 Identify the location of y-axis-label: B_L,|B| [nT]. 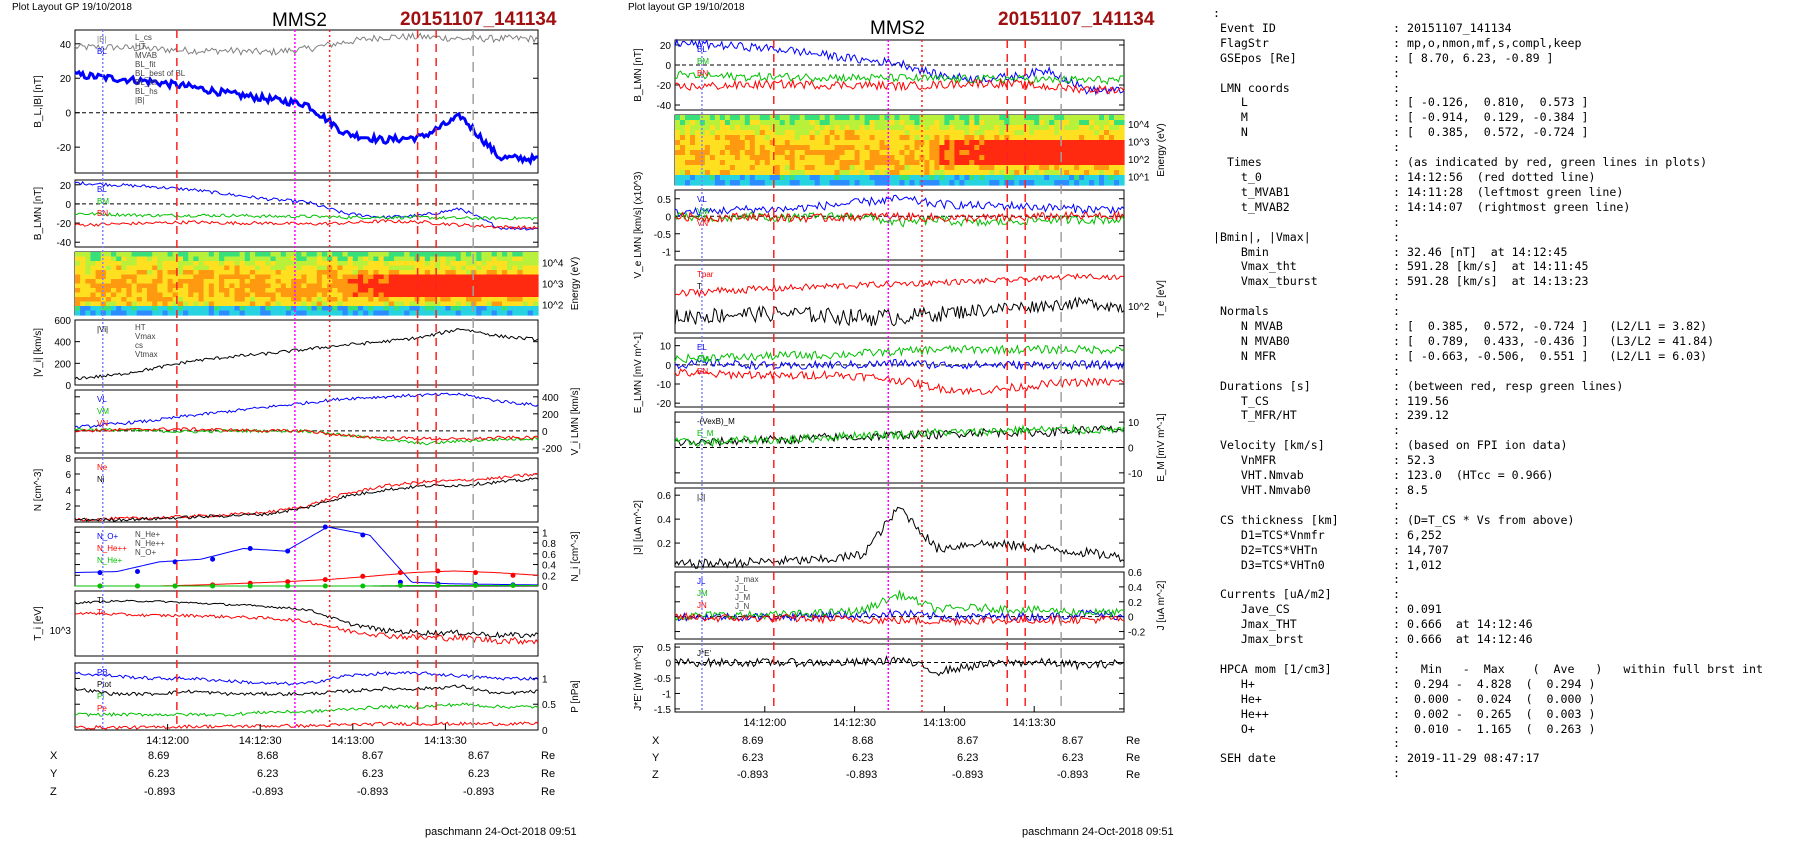
(38, 101).